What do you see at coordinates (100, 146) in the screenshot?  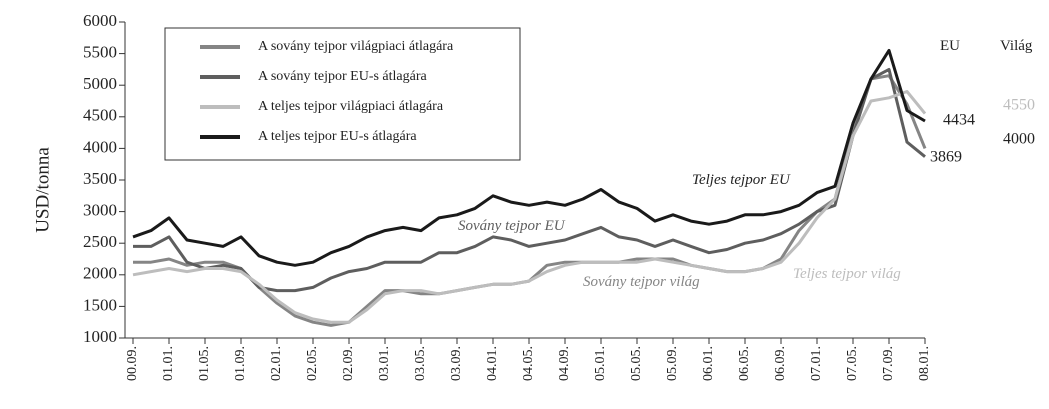 I see `y-tick-label: 4000` at bounding box center [100, 146].